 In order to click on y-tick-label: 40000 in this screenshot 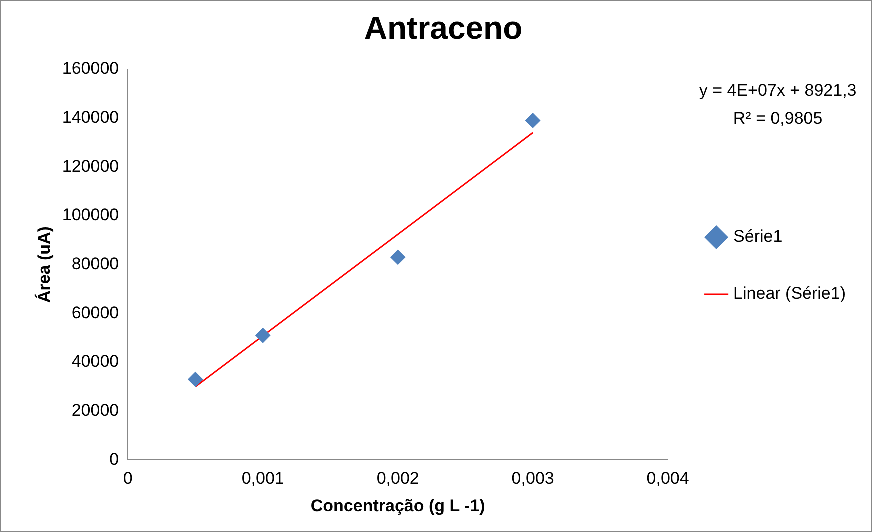, I will do `click(96, 362)`.